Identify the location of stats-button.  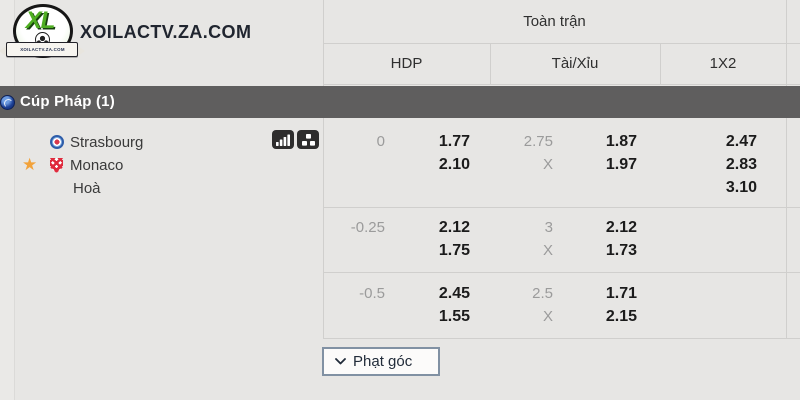
(283, 139).